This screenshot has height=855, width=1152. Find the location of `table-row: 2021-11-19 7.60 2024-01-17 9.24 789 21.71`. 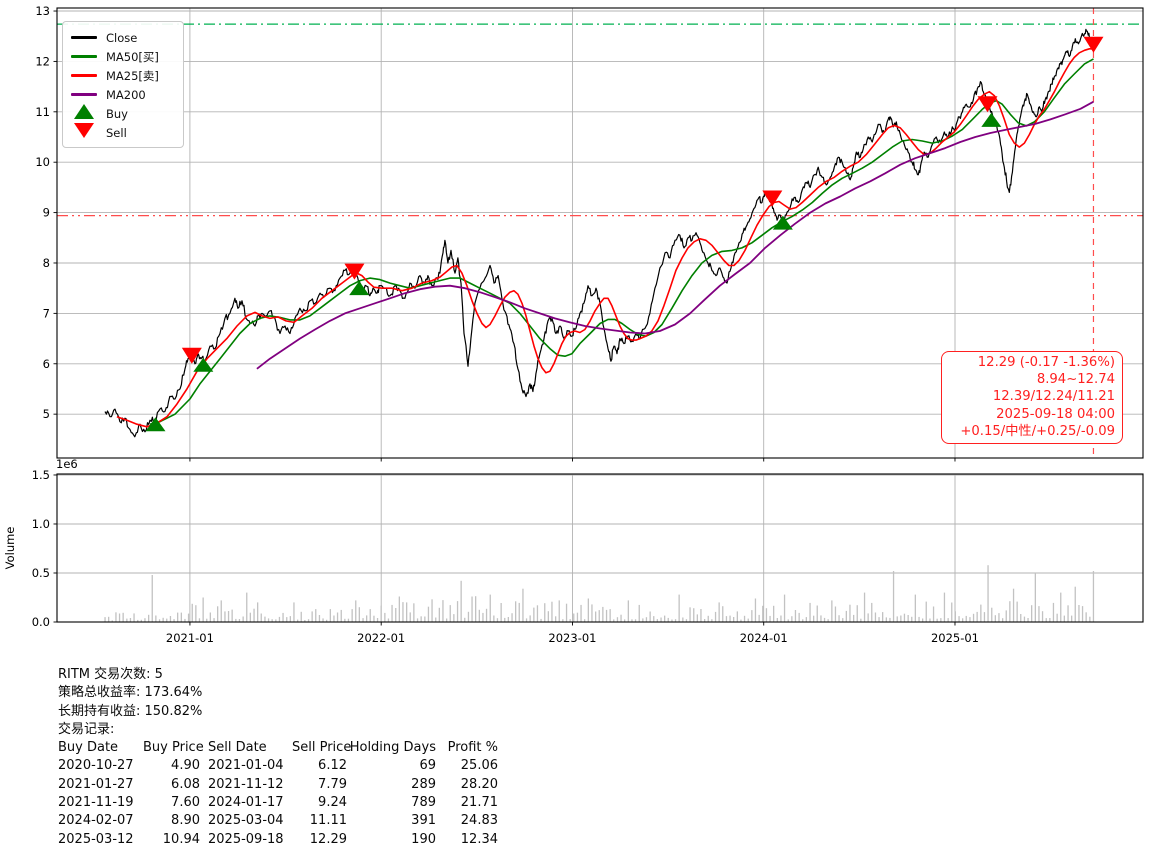

table-row: 2021-11-19 7.60 2024-01-17 9.24 789 21.71 is located at coordinates (278, 803).